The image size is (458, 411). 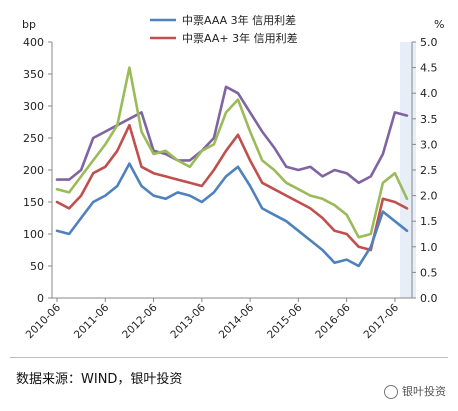 What do you see at coordinates (439, 24) in the screenshot?
I see `y-axis-right-label: %` at bounding box center [439, 24].